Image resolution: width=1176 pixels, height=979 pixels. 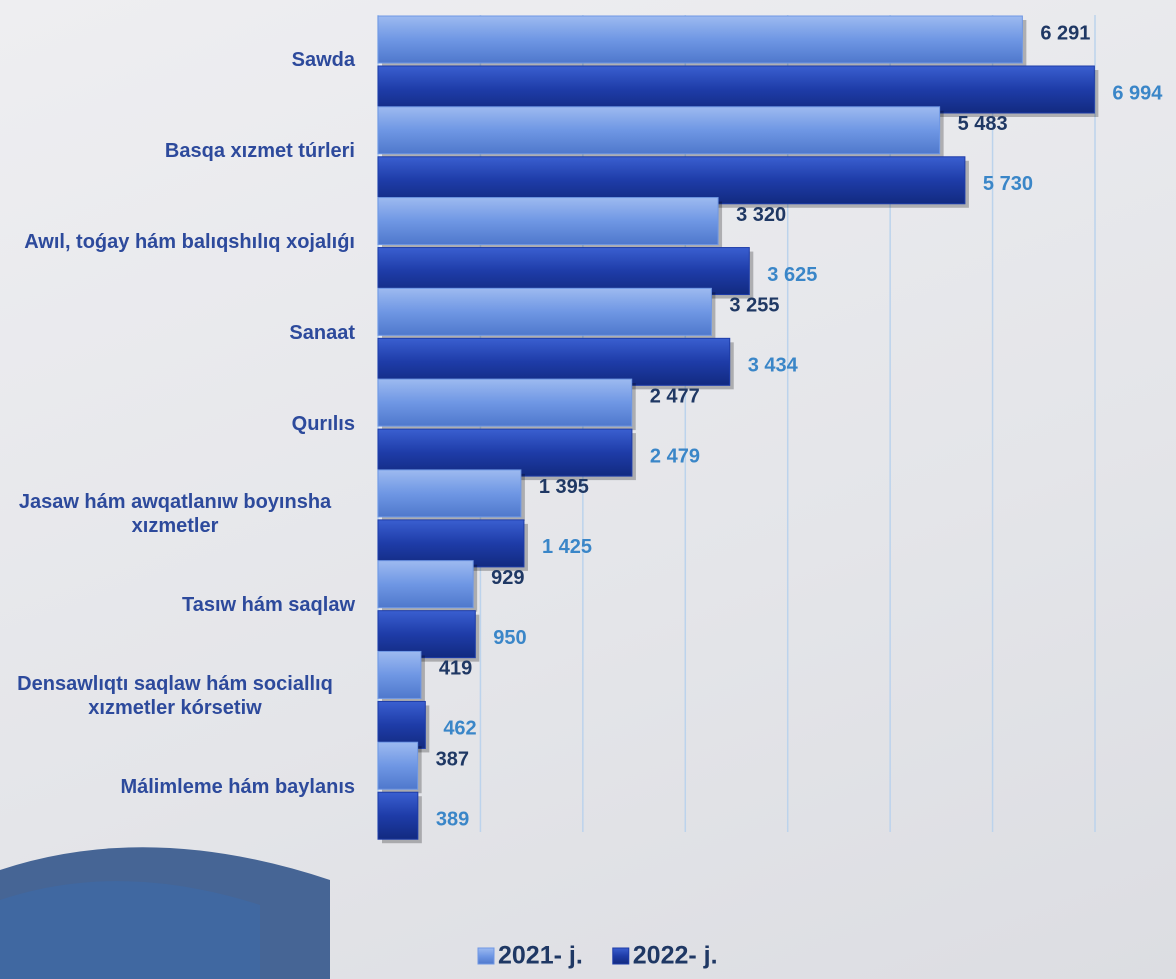 What do you see at coordinates (1137, 93) in the screenshot?
I see `value-label: 6 994` at bounding box center [1137, 93].